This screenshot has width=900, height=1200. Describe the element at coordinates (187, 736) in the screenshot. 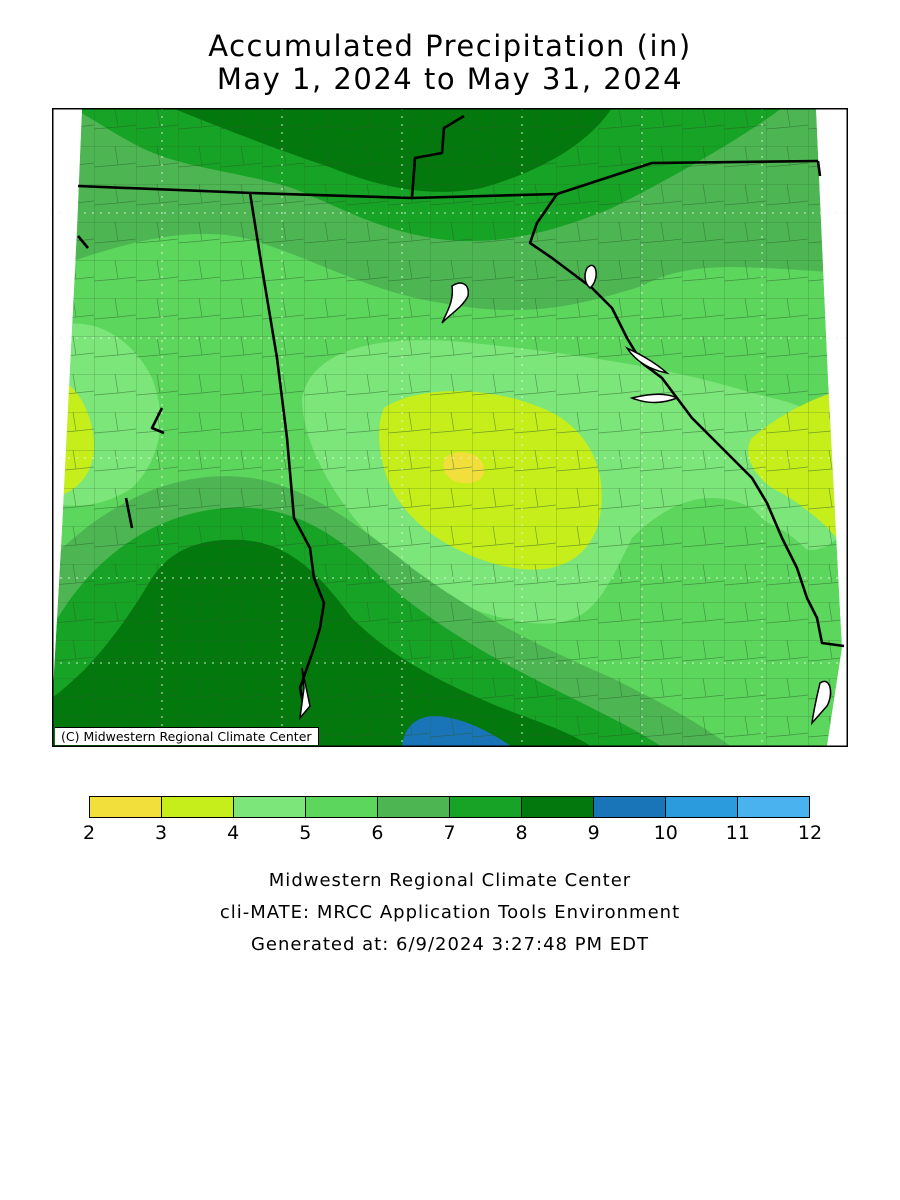

I see `map-copyright: (C) Midwestern Regional Climate Center` at that location.